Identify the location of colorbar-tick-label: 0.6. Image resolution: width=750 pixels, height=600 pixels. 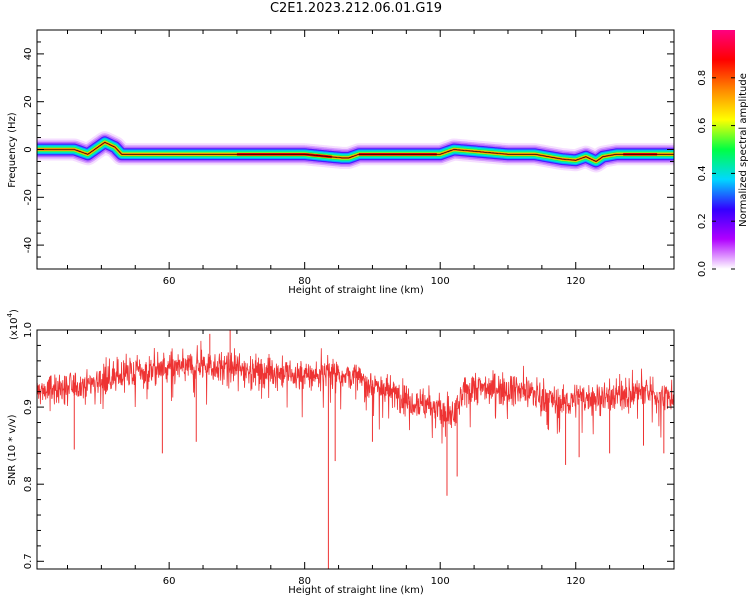
(702, 126).